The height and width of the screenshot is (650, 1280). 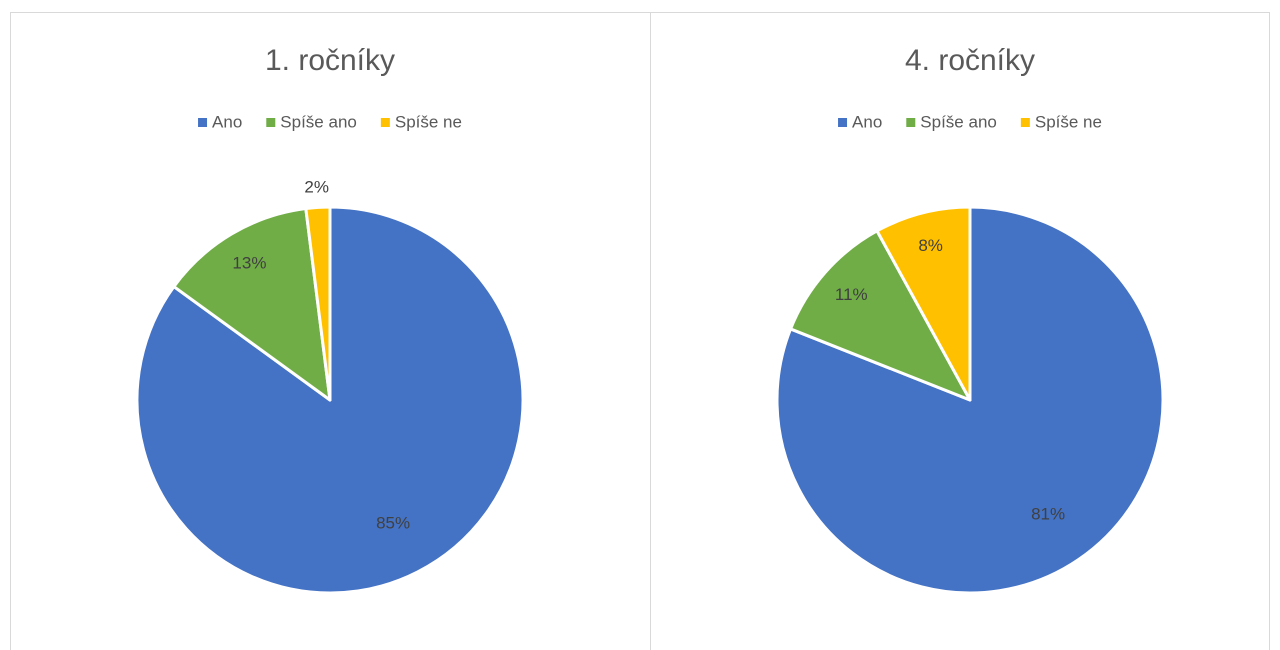 I want to click on data-label: 2%, so click(x=316, y=187).